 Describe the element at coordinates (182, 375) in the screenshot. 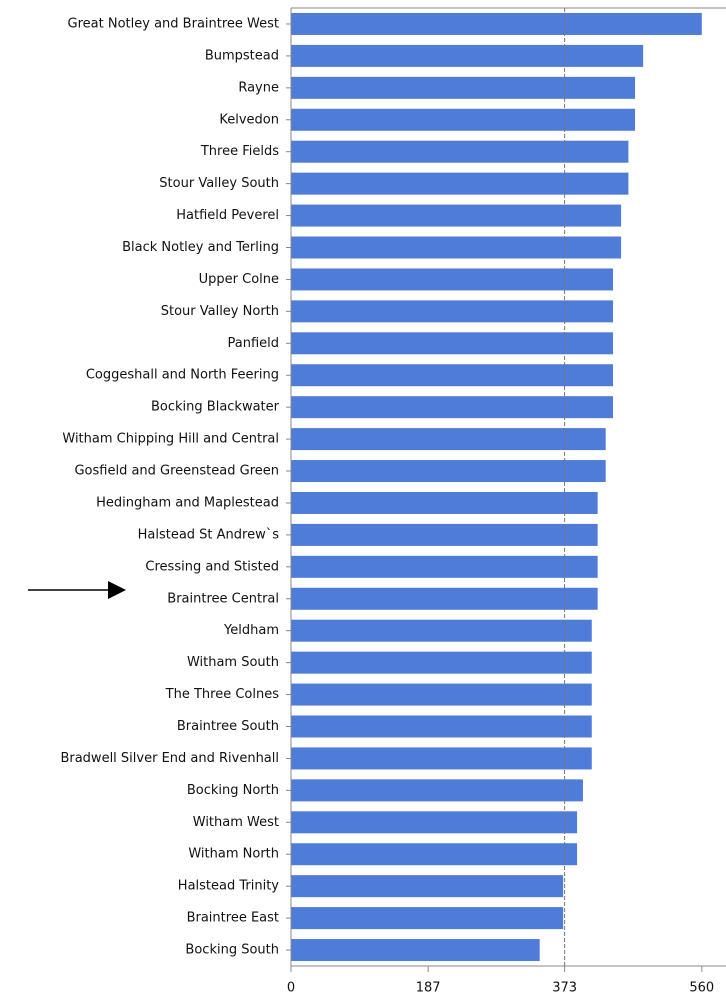

I see `y-tick-label: Coggeshall and North Feering` at that location.